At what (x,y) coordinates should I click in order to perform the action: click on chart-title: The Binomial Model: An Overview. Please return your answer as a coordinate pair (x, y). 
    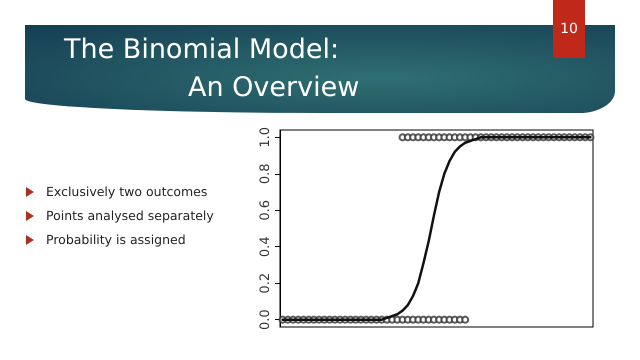
    Looking at the image, I should click on (212, 68).